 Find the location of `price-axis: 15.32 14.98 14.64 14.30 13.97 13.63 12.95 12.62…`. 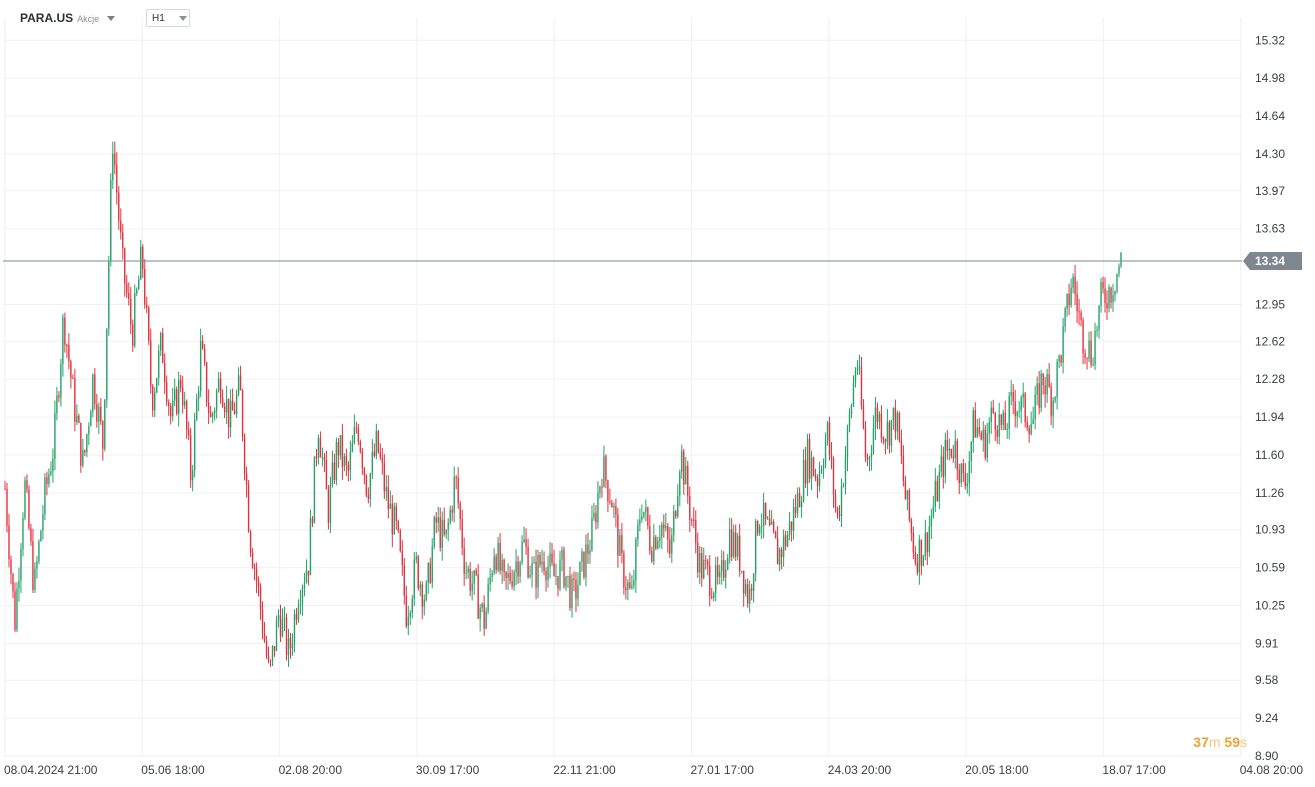

price-axis: 15.32 14.98 14.64 14.30 13.97 13.63 12.95 12.62… is located at coordinates (1270, 398).